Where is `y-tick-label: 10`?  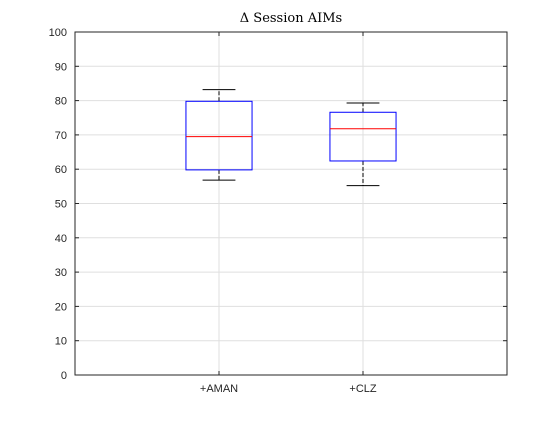 y-tick-label: 10 is located at coordinates (61, 342).